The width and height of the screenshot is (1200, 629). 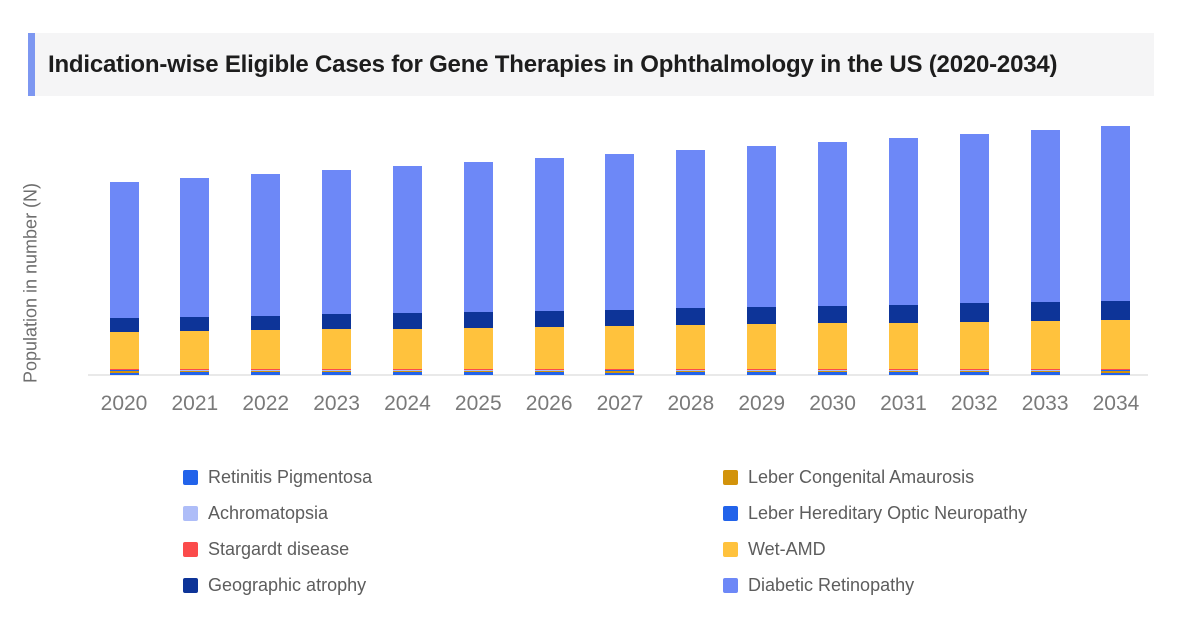 I want to click on bar-2029, so click(x=762, y=260).